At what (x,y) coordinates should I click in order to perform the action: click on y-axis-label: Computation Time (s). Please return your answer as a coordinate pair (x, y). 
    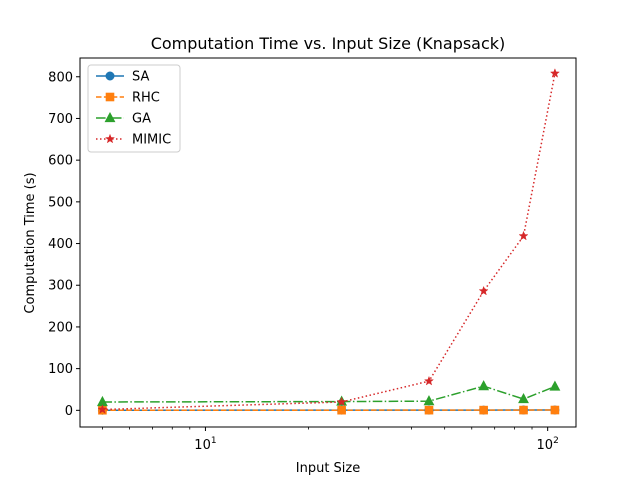
    Looking at the image, I should click on (30, 242).